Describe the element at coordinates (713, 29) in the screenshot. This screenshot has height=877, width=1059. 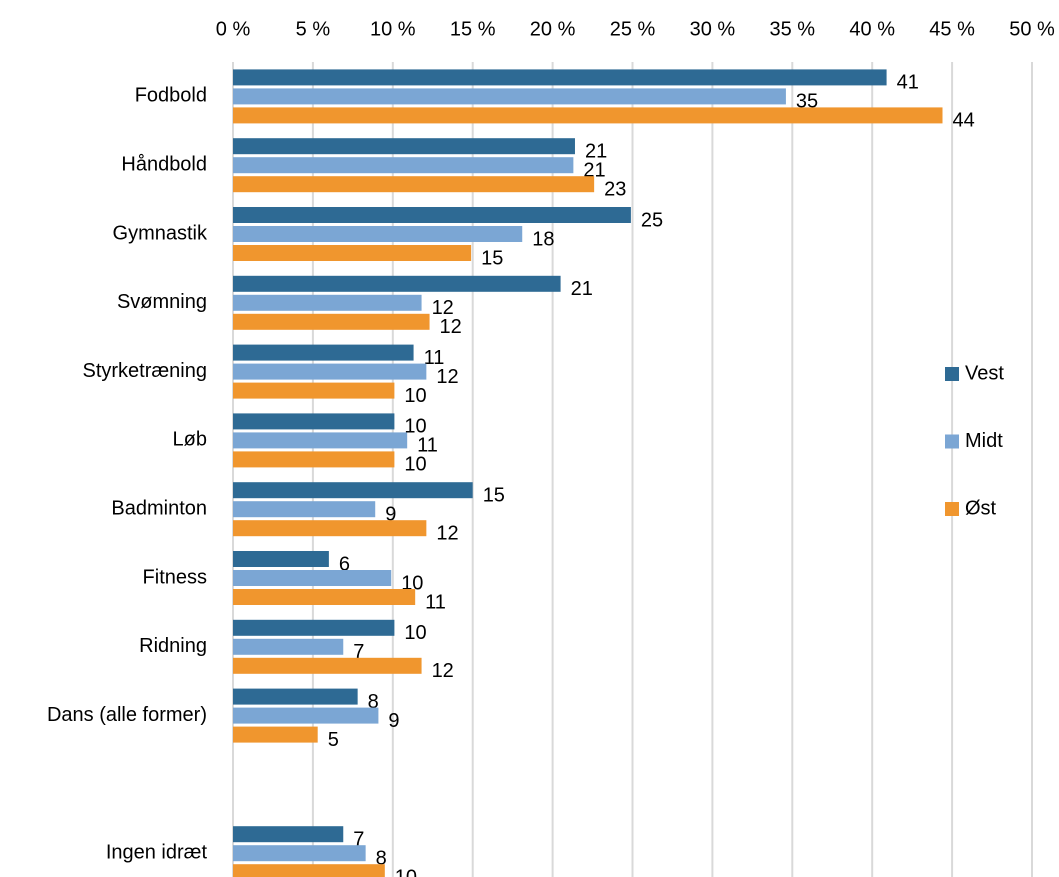
I see `x-tick-label: 30 %` at that location.